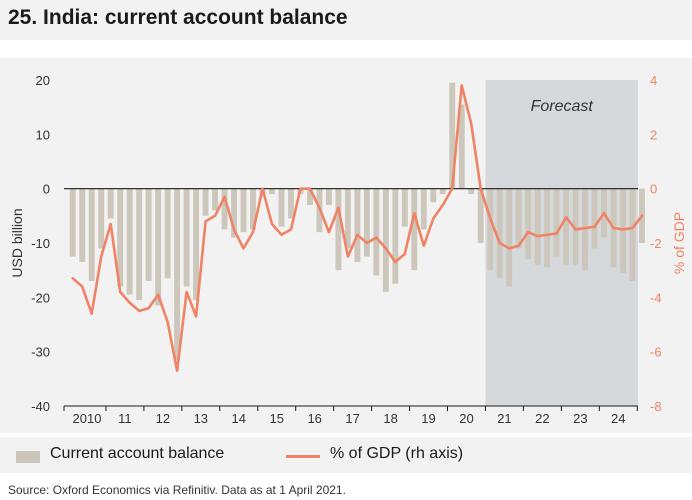 The height and width of the screenshot is (500, 692). Describe the element at coordinates (201, 418) in the screenshot. I see `x-tick-label-3: 13` at that location.